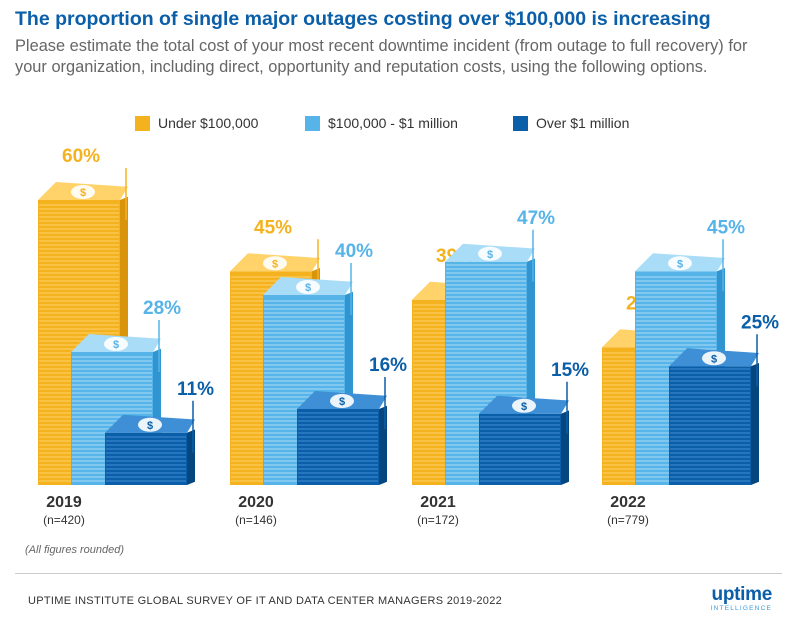  Describe the element at coordinates (760, 322) in the screenshot. I see `data-label-over-1m-2022: 25%` at that location.